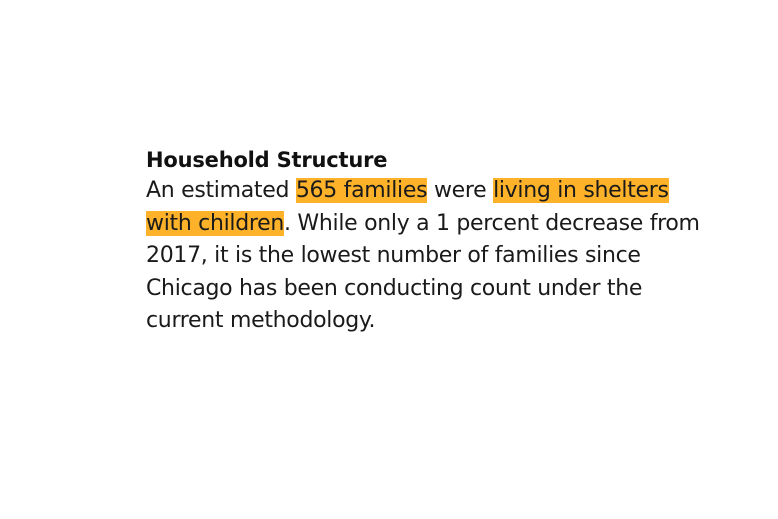 The width and height of the screenshot is (778, 519). I want to click on section-heading: Household Structure, so click(267, 160).